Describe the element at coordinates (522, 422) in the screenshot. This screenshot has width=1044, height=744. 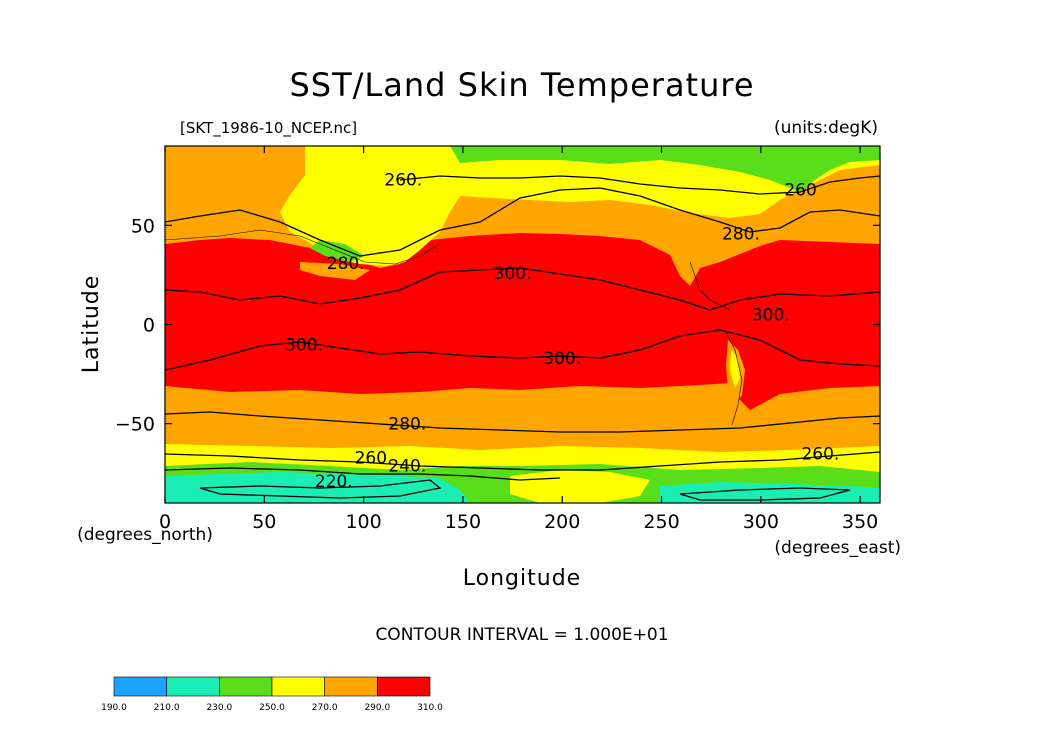
I see `contour-280-south` at that location.